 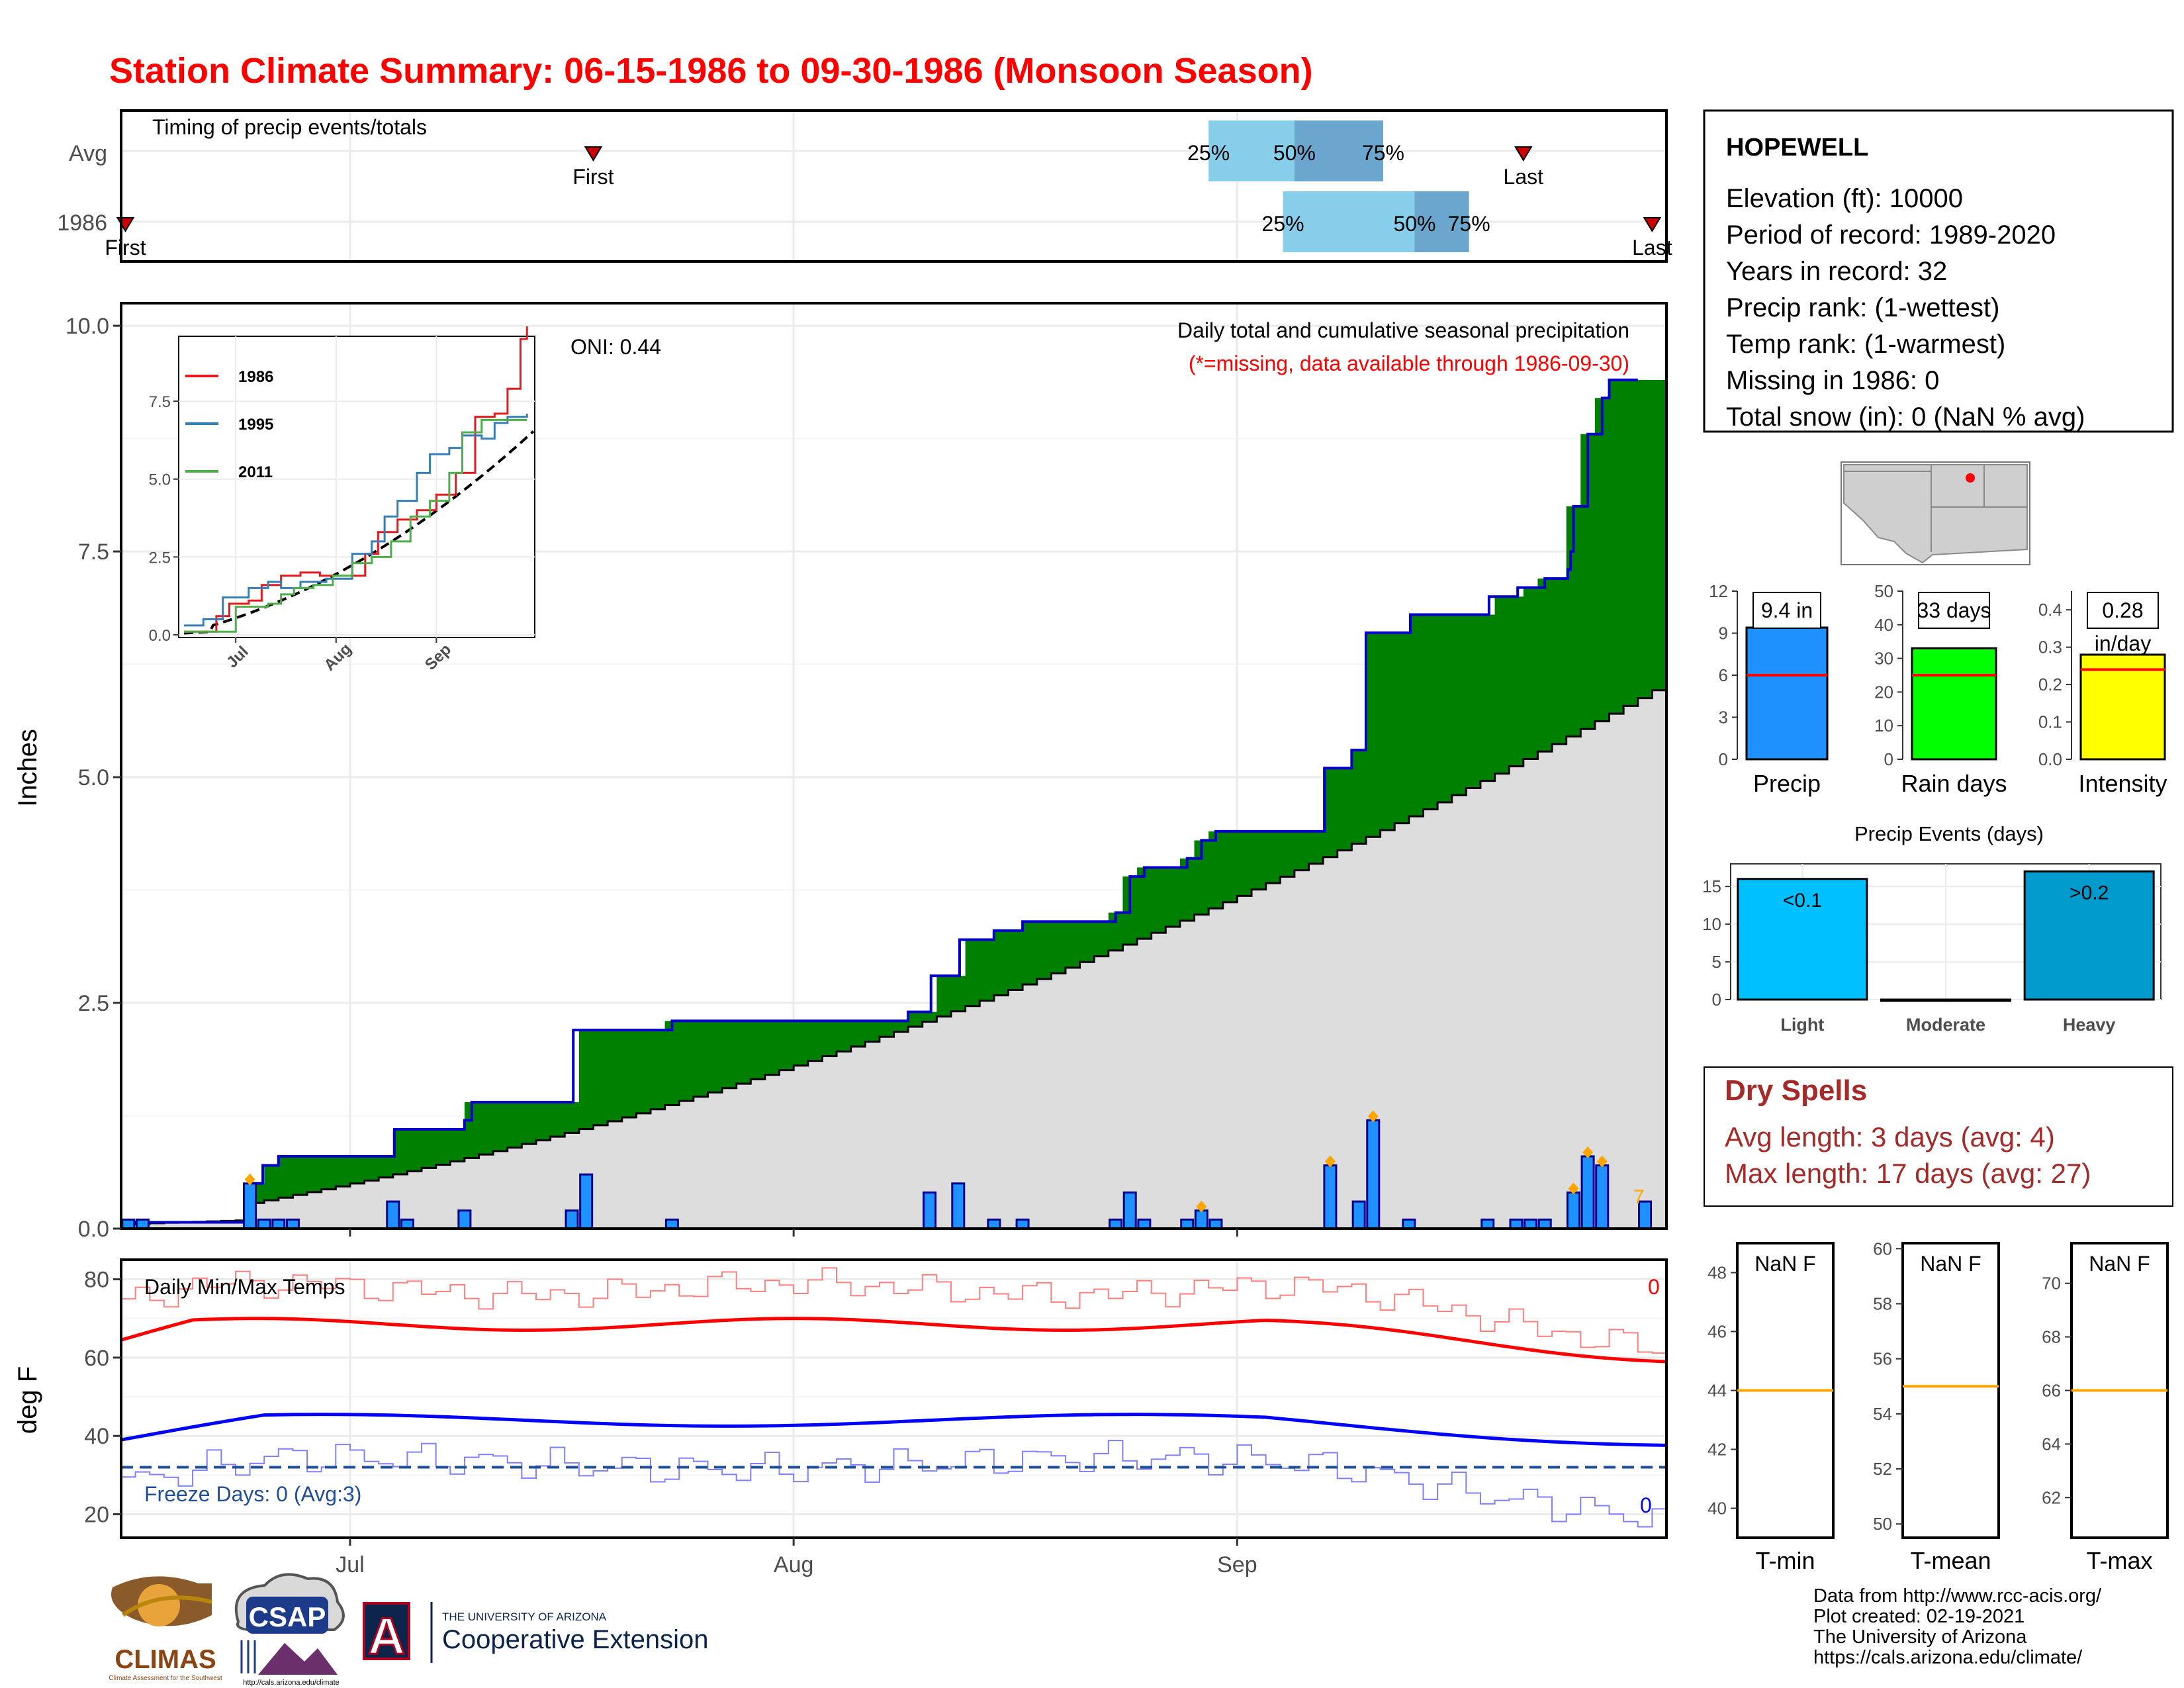 I want to click on events-category-label: Moderate, so click(x=1945, y=1025).